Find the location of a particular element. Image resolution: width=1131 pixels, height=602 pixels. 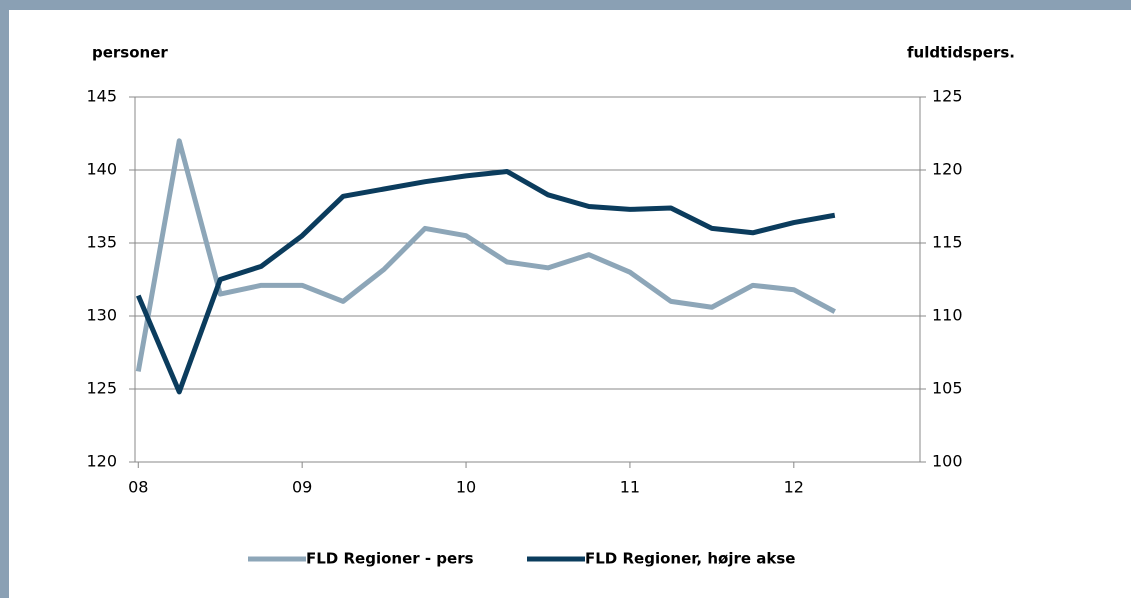

header-band is located at coordinates (565, 5).